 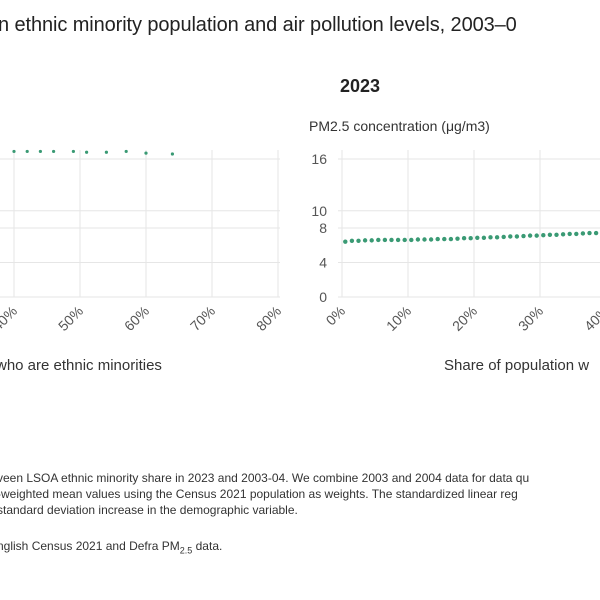 I want to click on left-x-tick-labels: 40% 50% 60% 70% 80%, so click(x=142, y=318).